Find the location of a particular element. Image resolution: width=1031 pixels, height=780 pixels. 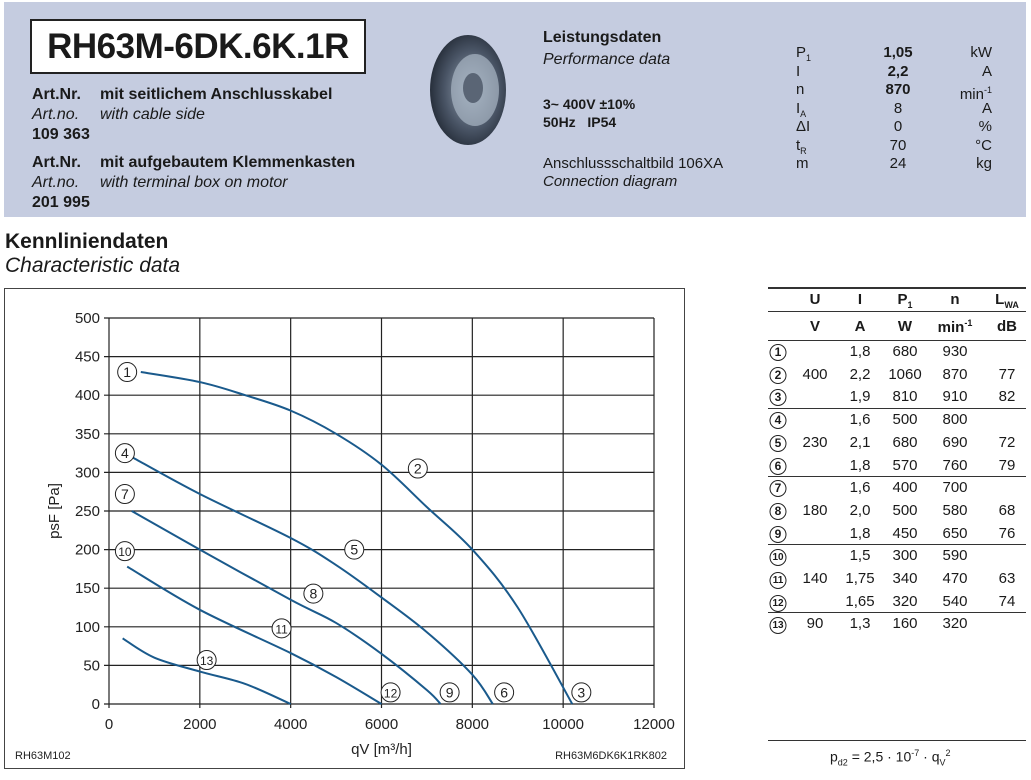

y-axis-label: psF [Pa] is located at coordinates (54, 511).